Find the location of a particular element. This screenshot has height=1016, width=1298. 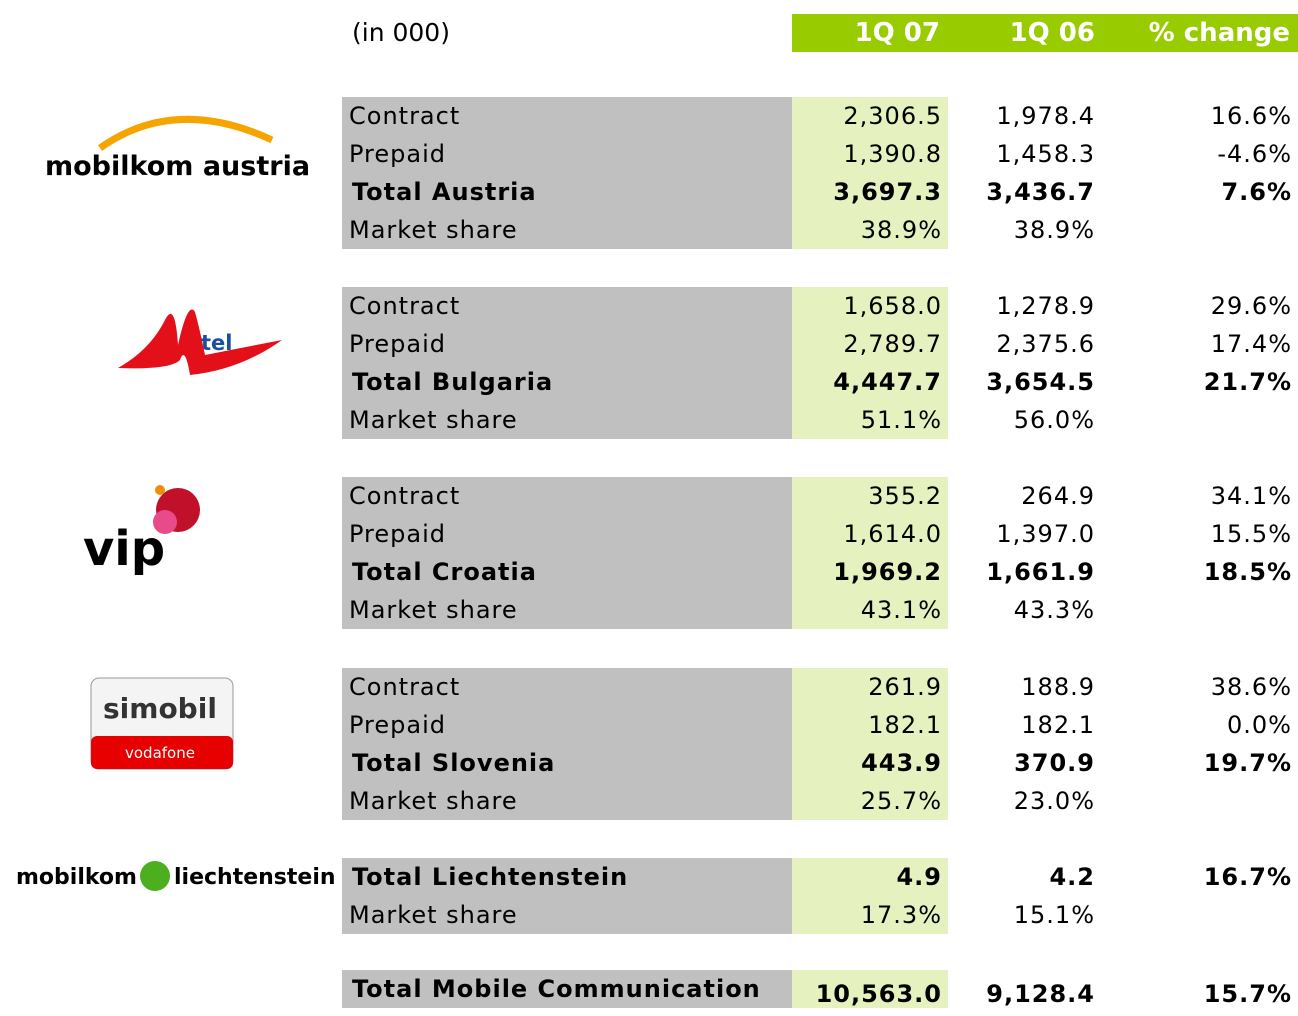

value-cell: 1,390.8 is located at coordinates (892, 154).